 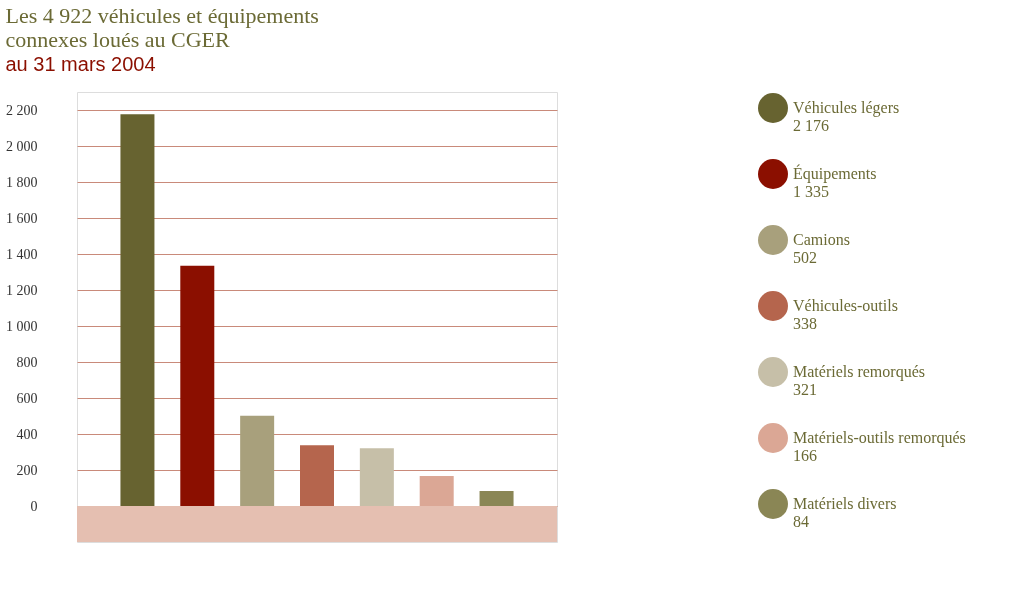 What do you see at coordinates (801, 521) in the screenshot?
I see `text: 84` at bounding box center [801, 521].